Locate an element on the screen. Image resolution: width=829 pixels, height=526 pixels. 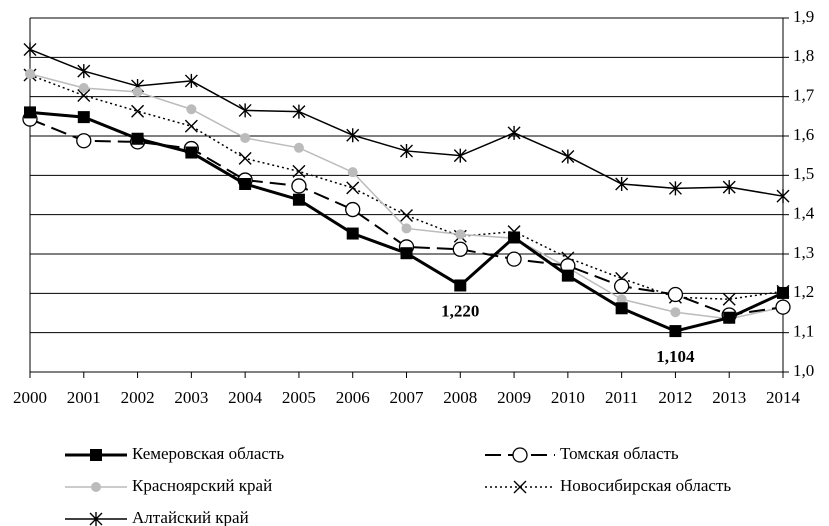
y-tick-label: 1,9 is located at coordinates (803, 16).